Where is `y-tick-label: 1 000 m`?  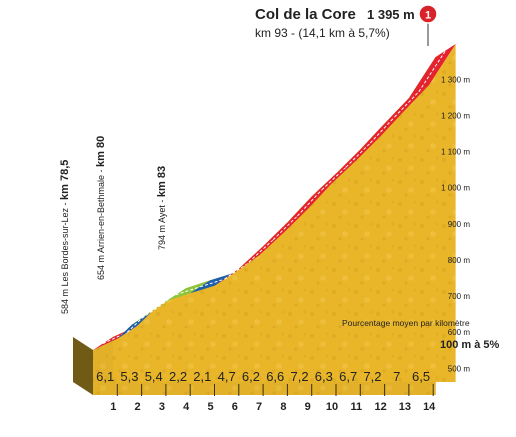
y-tick-label: 1 000 m is located at coordinates (455, 188).